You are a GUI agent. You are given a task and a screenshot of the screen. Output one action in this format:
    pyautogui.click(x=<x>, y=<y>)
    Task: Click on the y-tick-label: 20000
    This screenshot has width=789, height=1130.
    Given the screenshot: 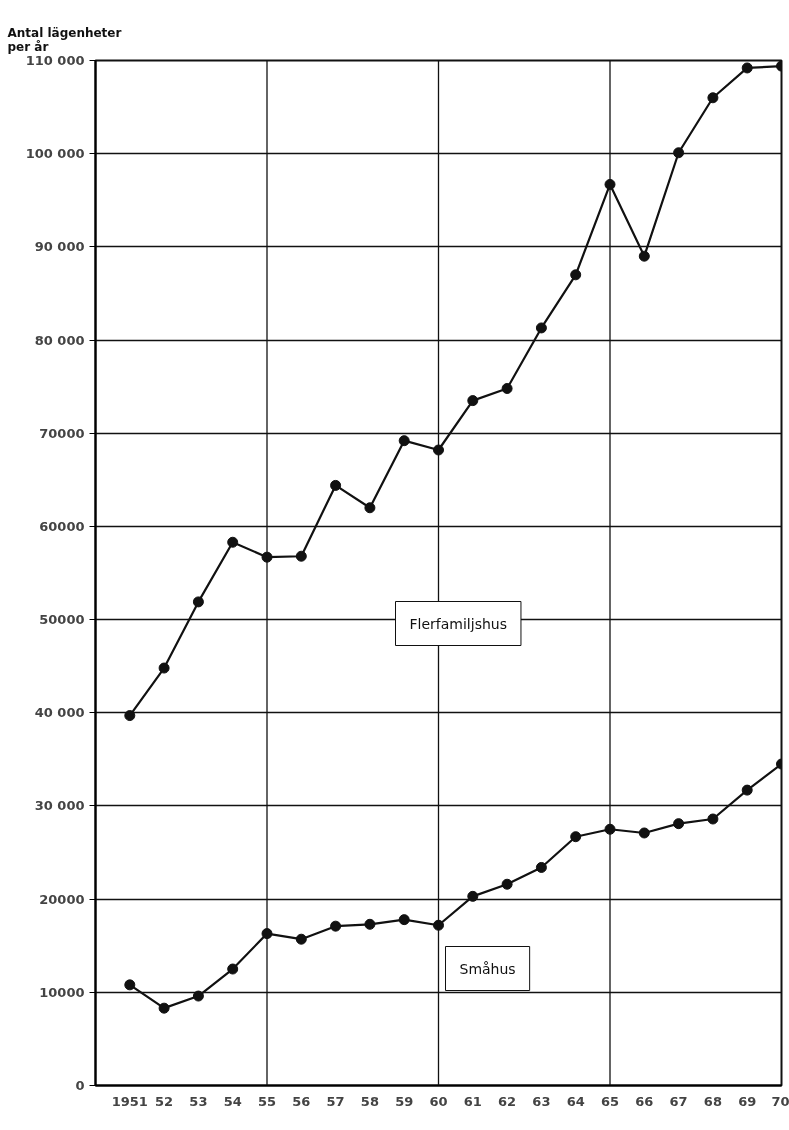 What is the action you would take?
    pyautogui.click(x=62, y=899)
    